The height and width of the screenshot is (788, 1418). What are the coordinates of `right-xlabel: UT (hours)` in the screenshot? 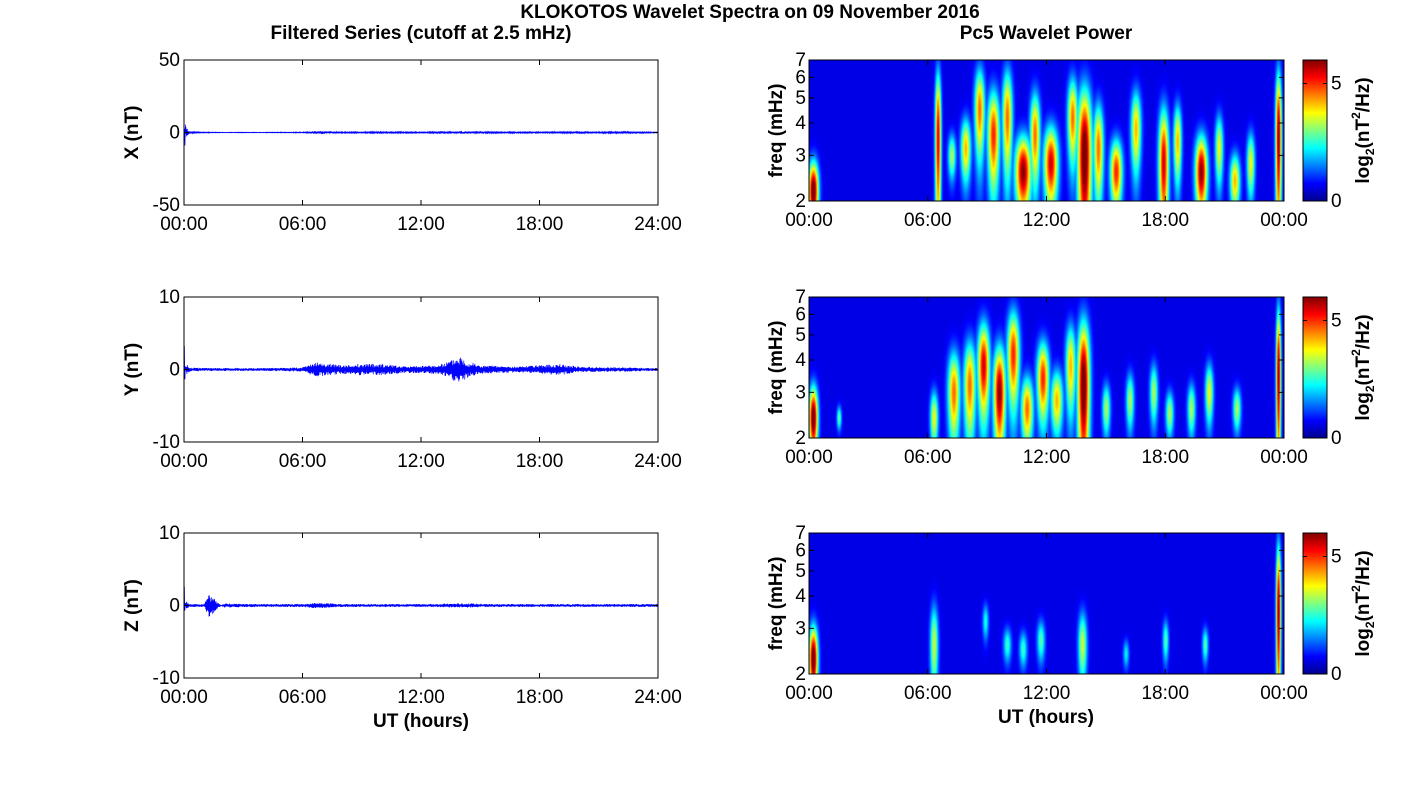 It's located at (1046, 717).